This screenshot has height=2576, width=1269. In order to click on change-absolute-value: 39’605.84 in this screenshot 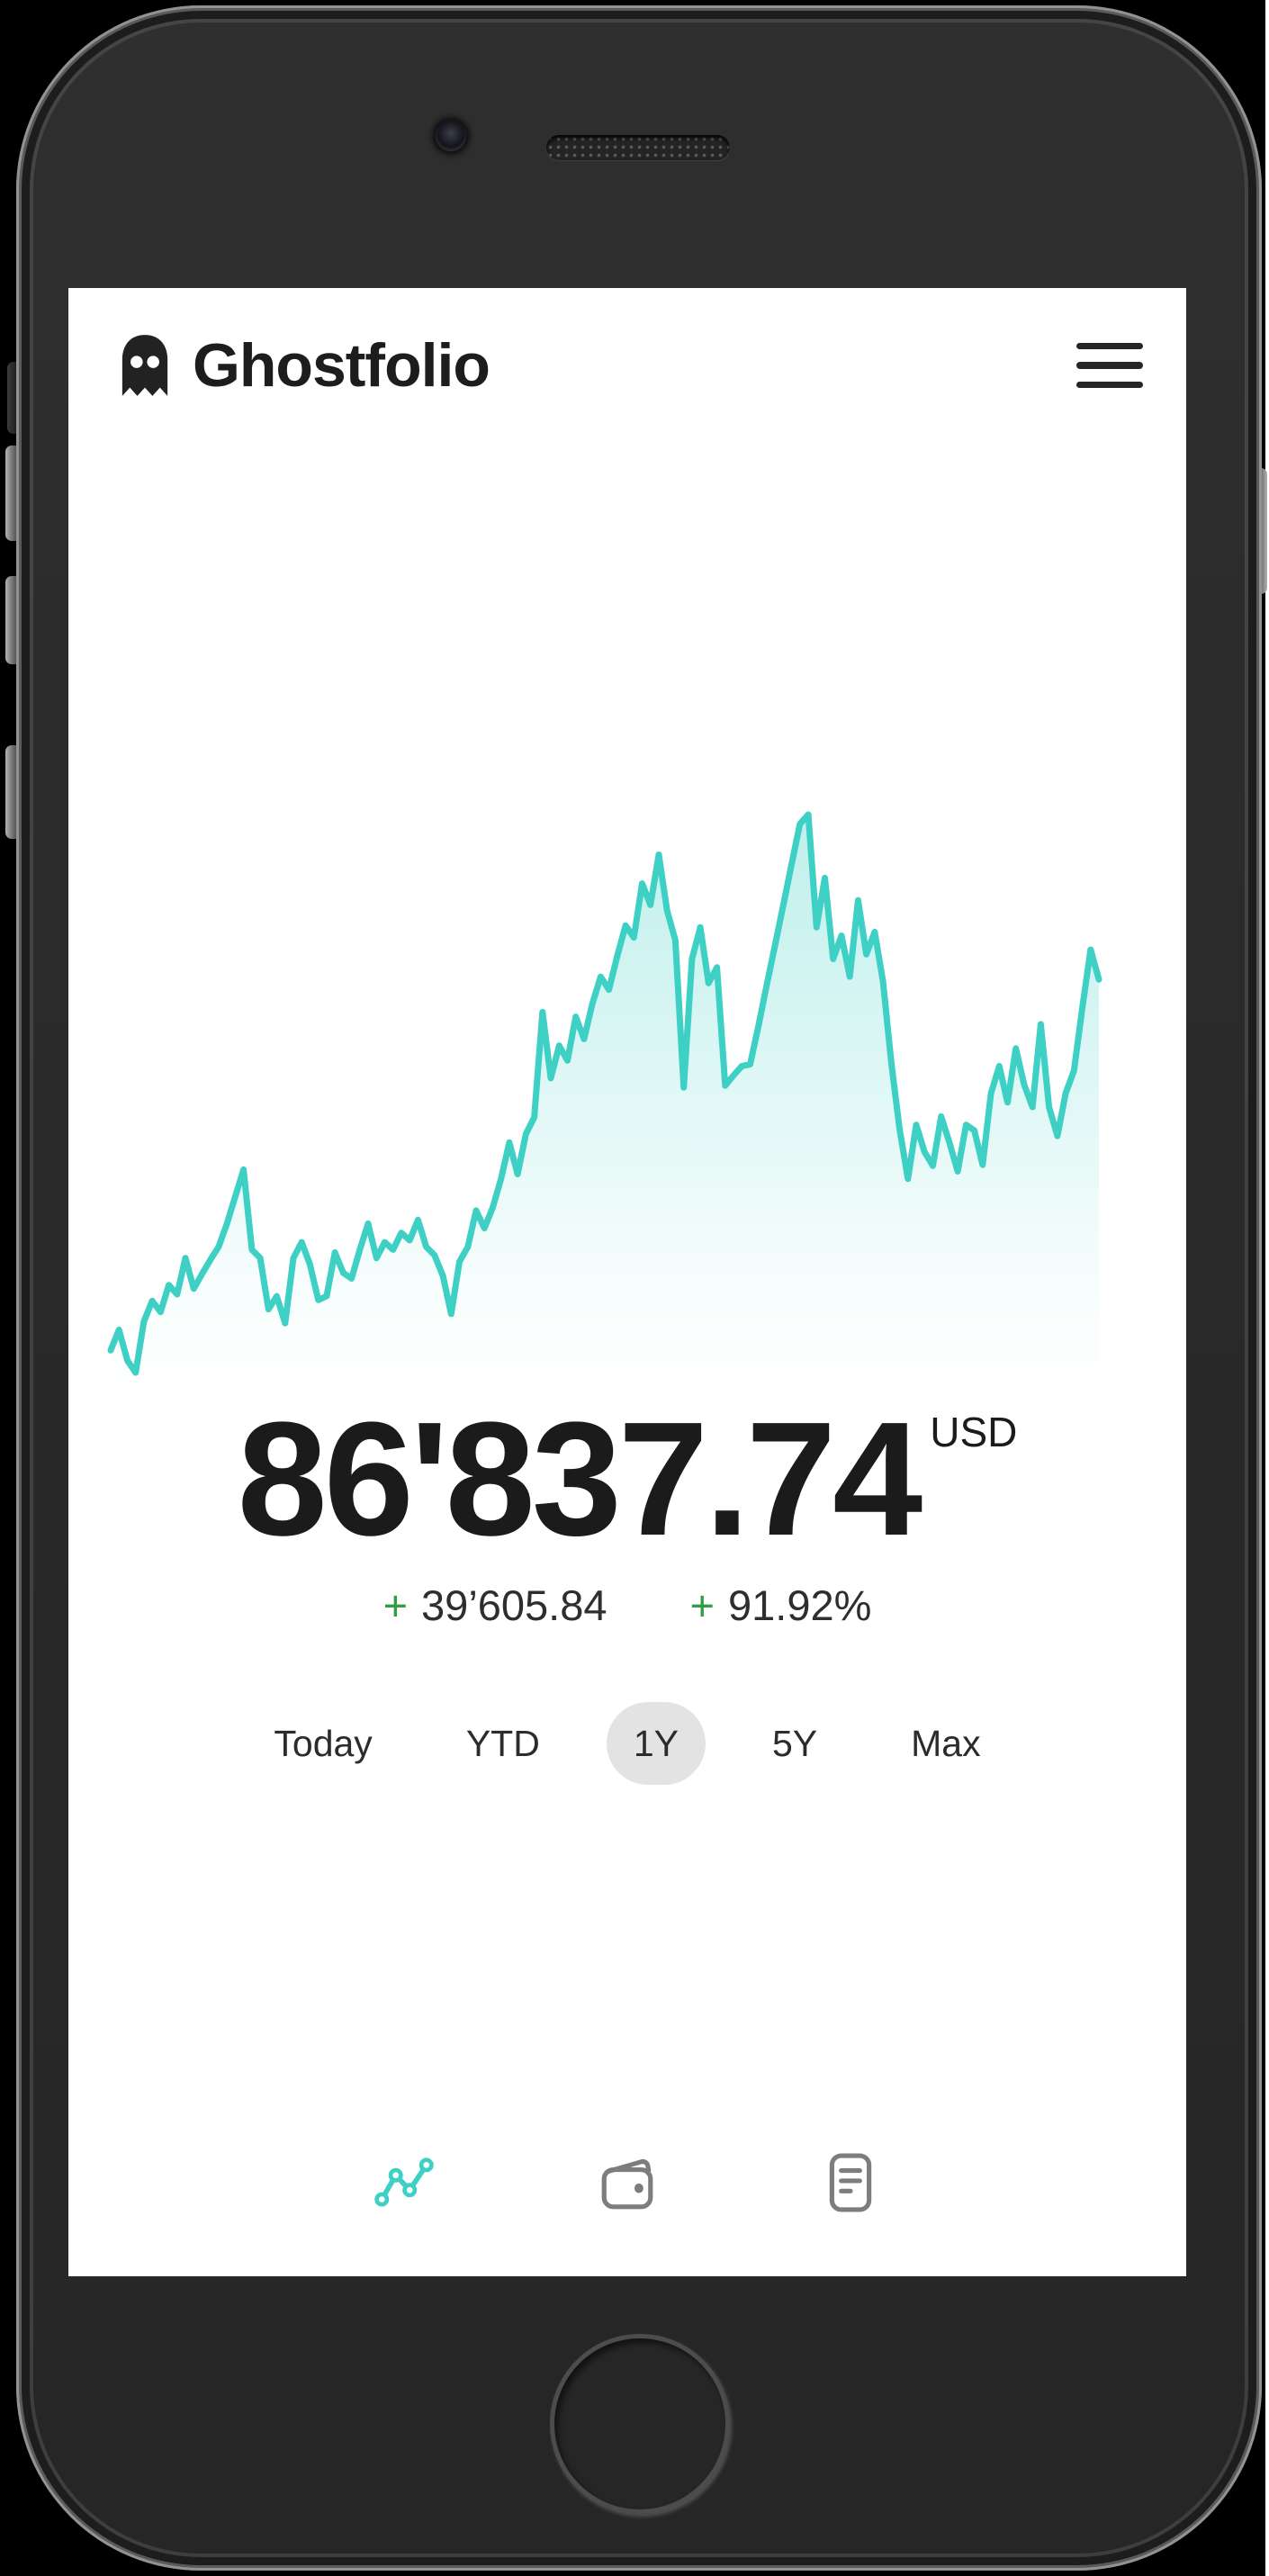, I will do `click(515, 1605)`.